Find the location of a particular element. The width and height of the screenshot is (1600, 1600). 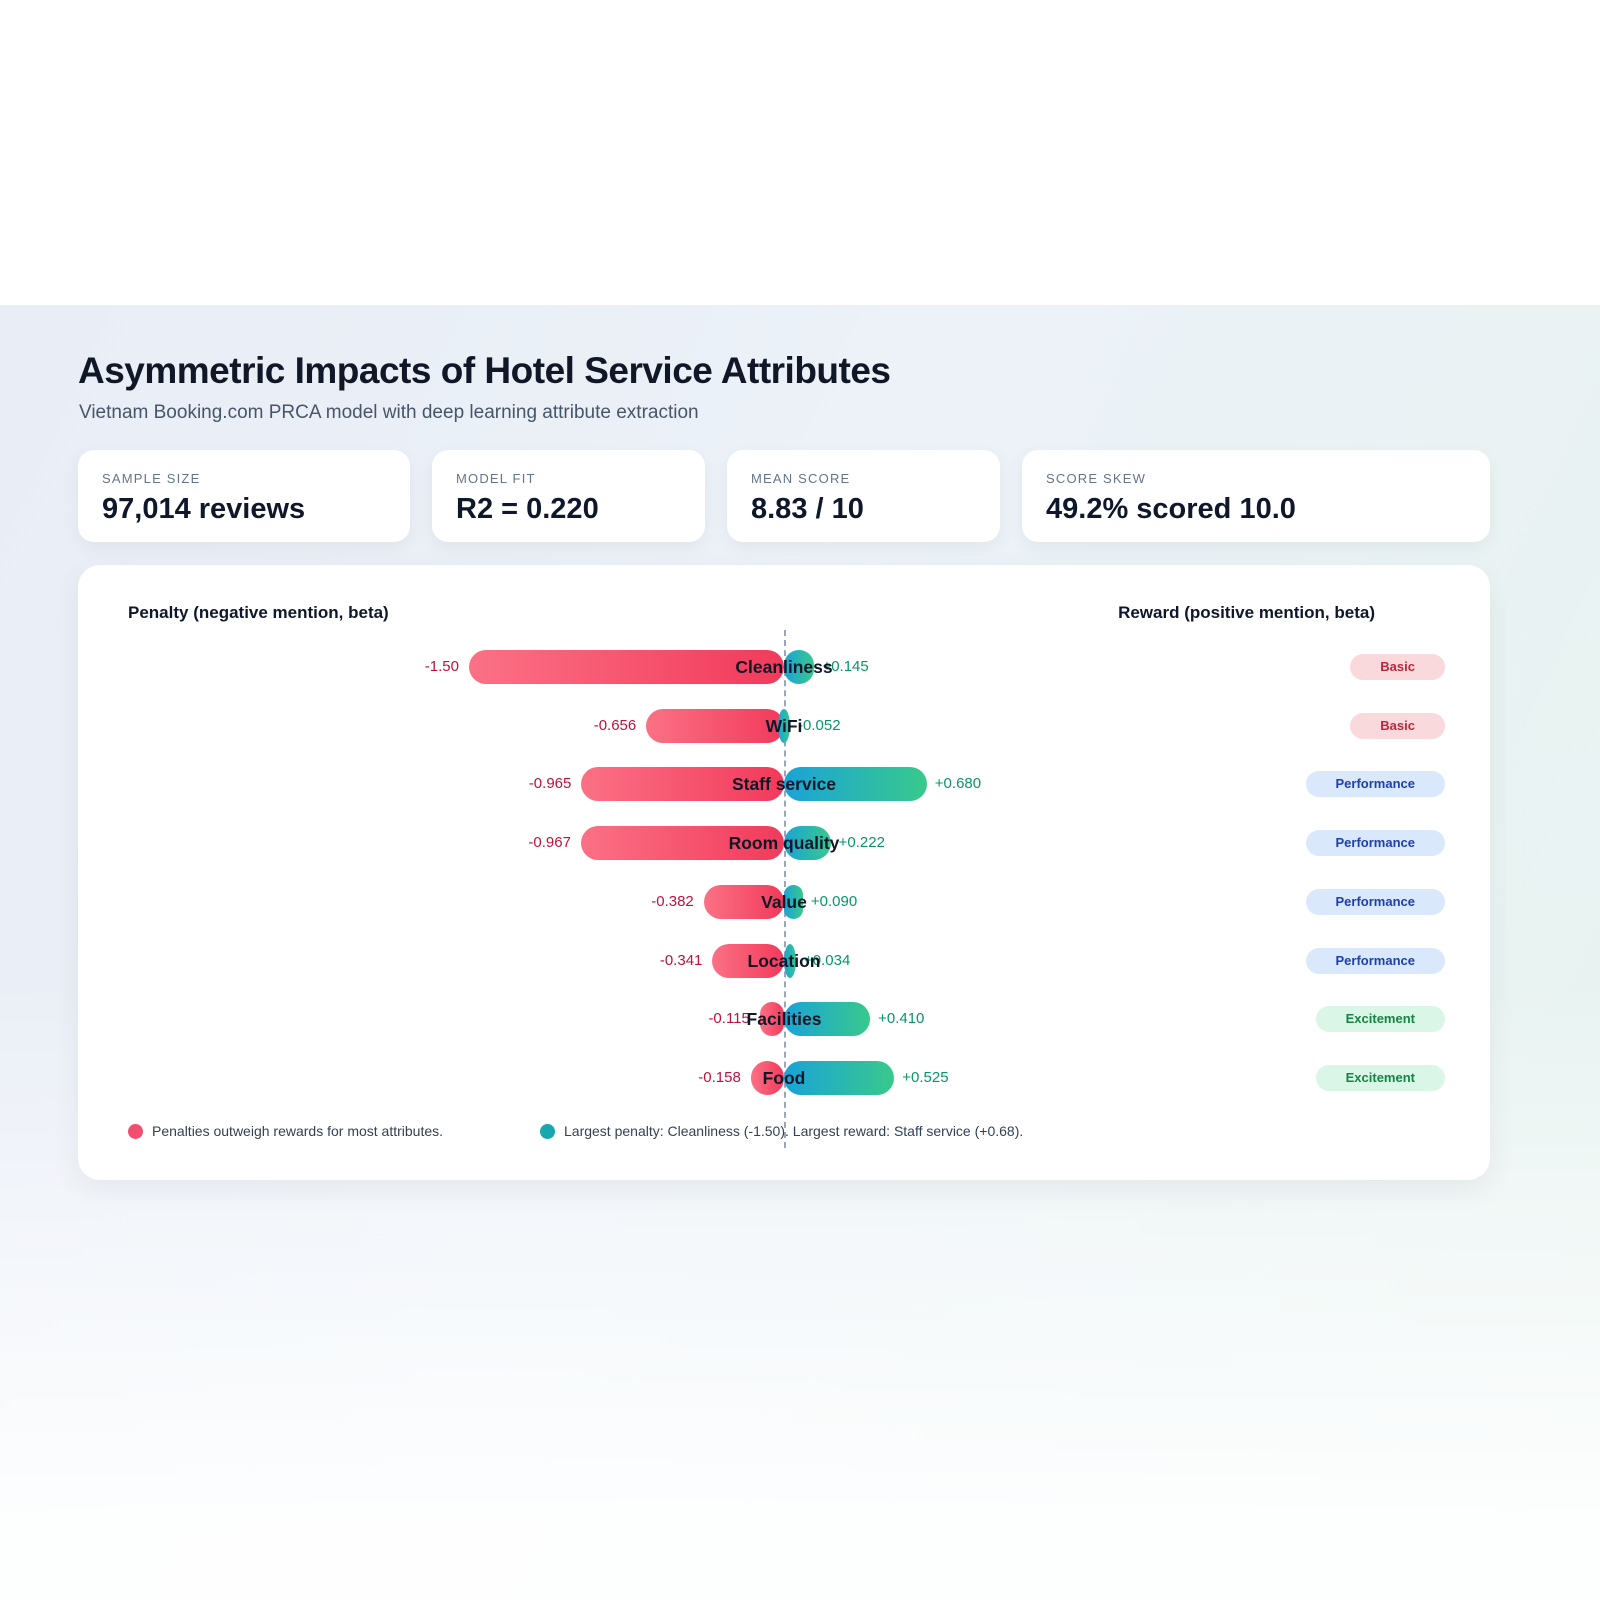

penalty-value-label: -0.158 is located at coordinates (719, 1077).